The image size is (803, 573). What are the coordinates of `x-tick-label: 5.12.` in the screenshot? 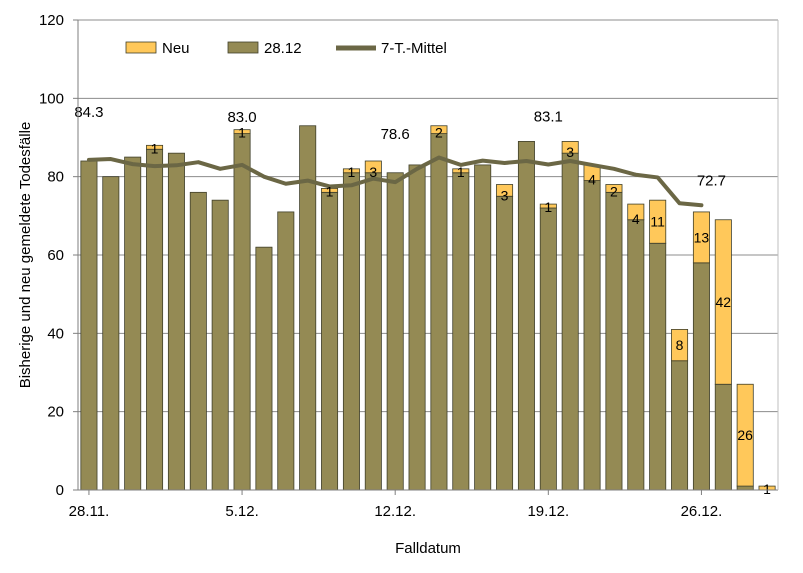 It's located at (241, 511).